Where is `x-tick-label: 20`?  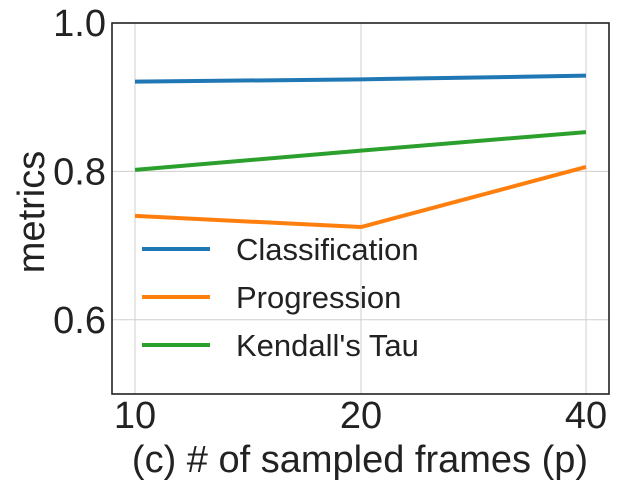 x-tick-label: 20 is located at coordinates (361, 416).